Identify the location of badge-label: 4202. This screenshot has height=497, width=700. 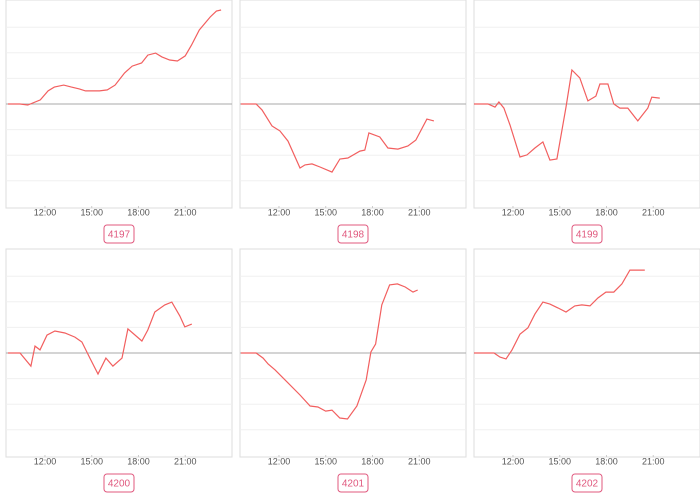
(587, 484).